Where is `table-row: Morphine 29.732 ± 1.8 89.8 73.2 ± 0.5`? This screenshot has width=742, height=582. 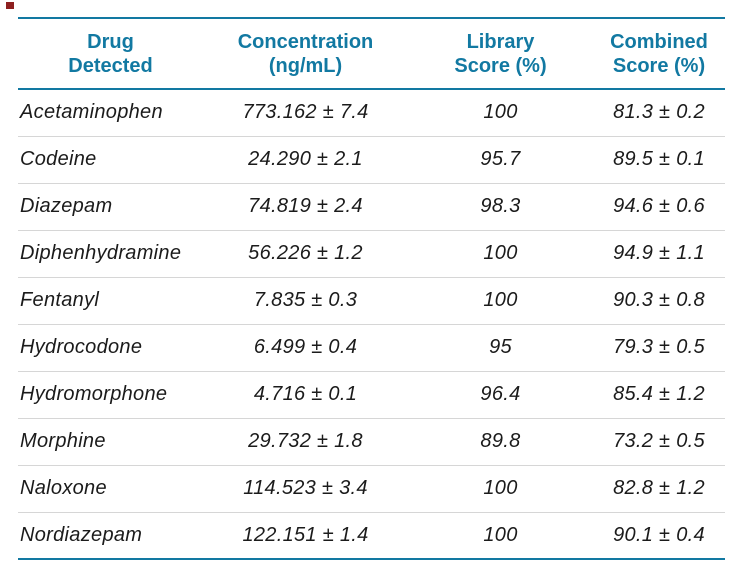 table-row: Morphine 29.732 ± 1.8 89.8 73.2 ± 0.5 is located at coordinates (371, 442).